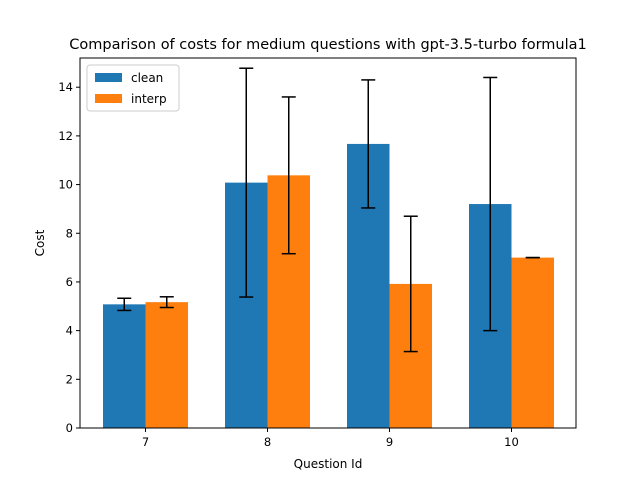  I want to click on legend-swatch-interp, so click(108, 98).